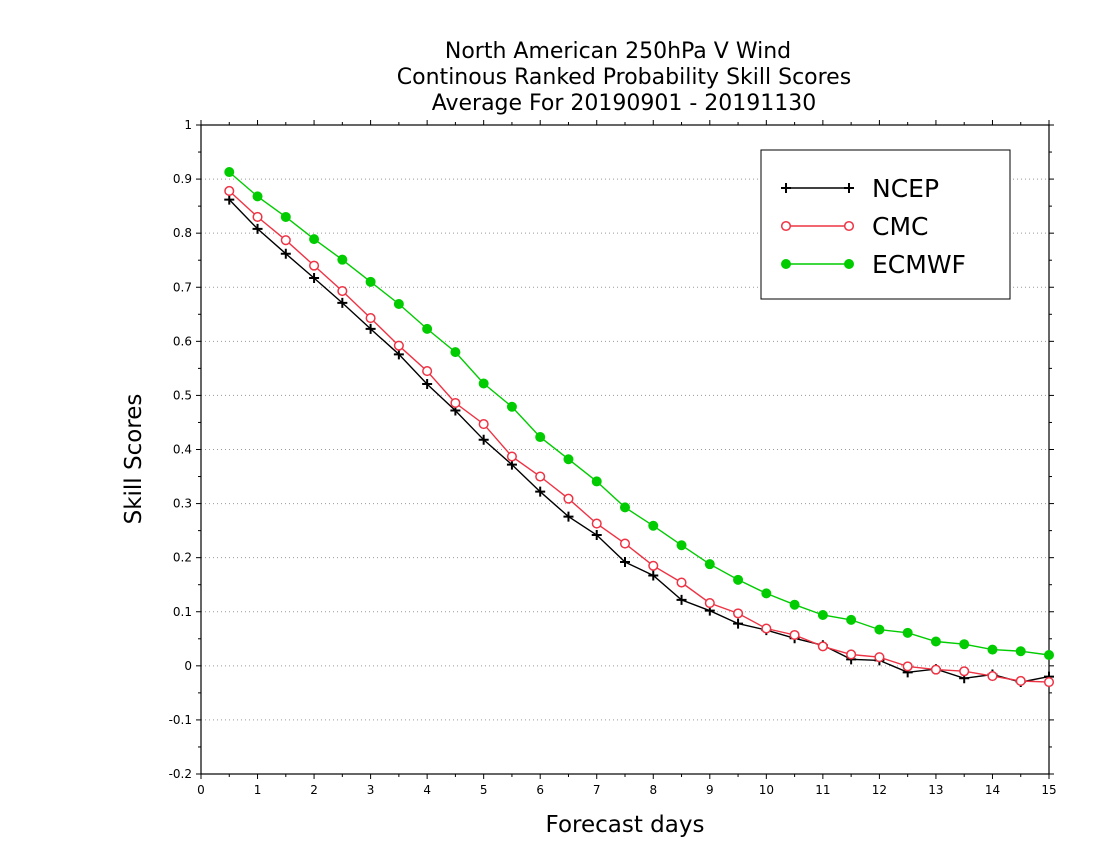 The width and height of the screenshot is (1100, 850). I want to click on y-tick-label: 0.2, so click(182, 558).